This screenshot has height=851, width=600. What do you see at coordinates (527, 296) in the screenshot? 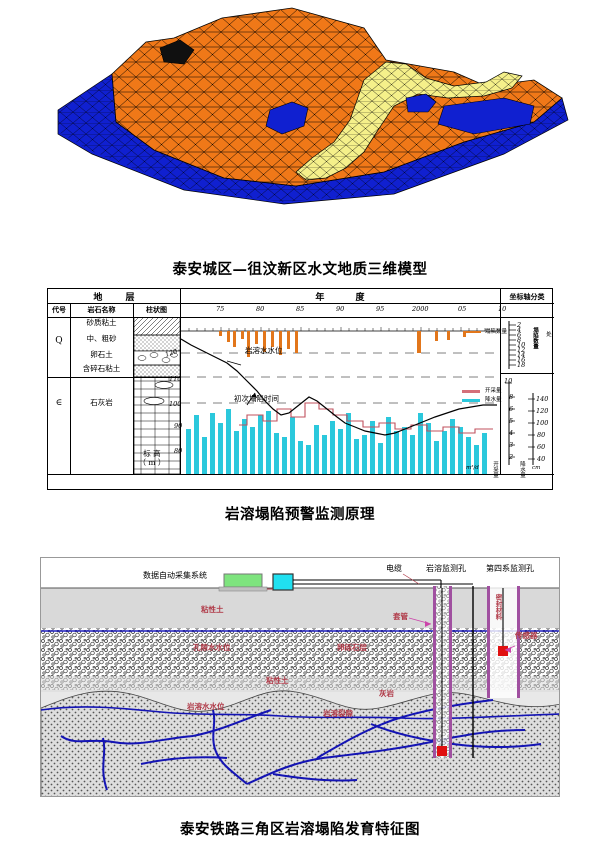
I see `header-axis-classification: 坐标轴分类` at bounding box center [527, 296].